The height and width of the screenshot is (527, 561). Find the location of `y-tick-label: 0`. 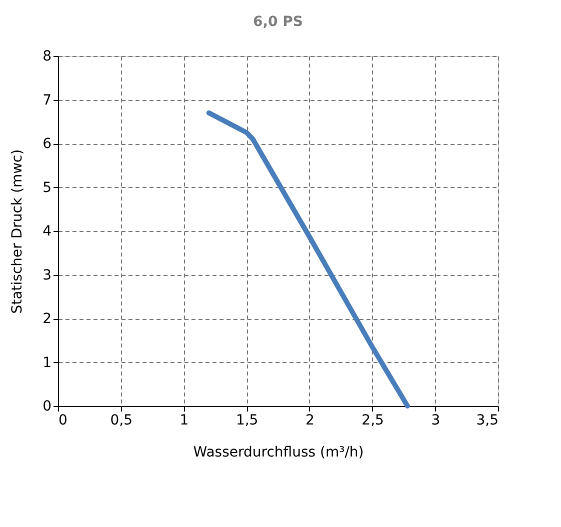

y-tick-label: 0 is located at coordinates (47, 406).